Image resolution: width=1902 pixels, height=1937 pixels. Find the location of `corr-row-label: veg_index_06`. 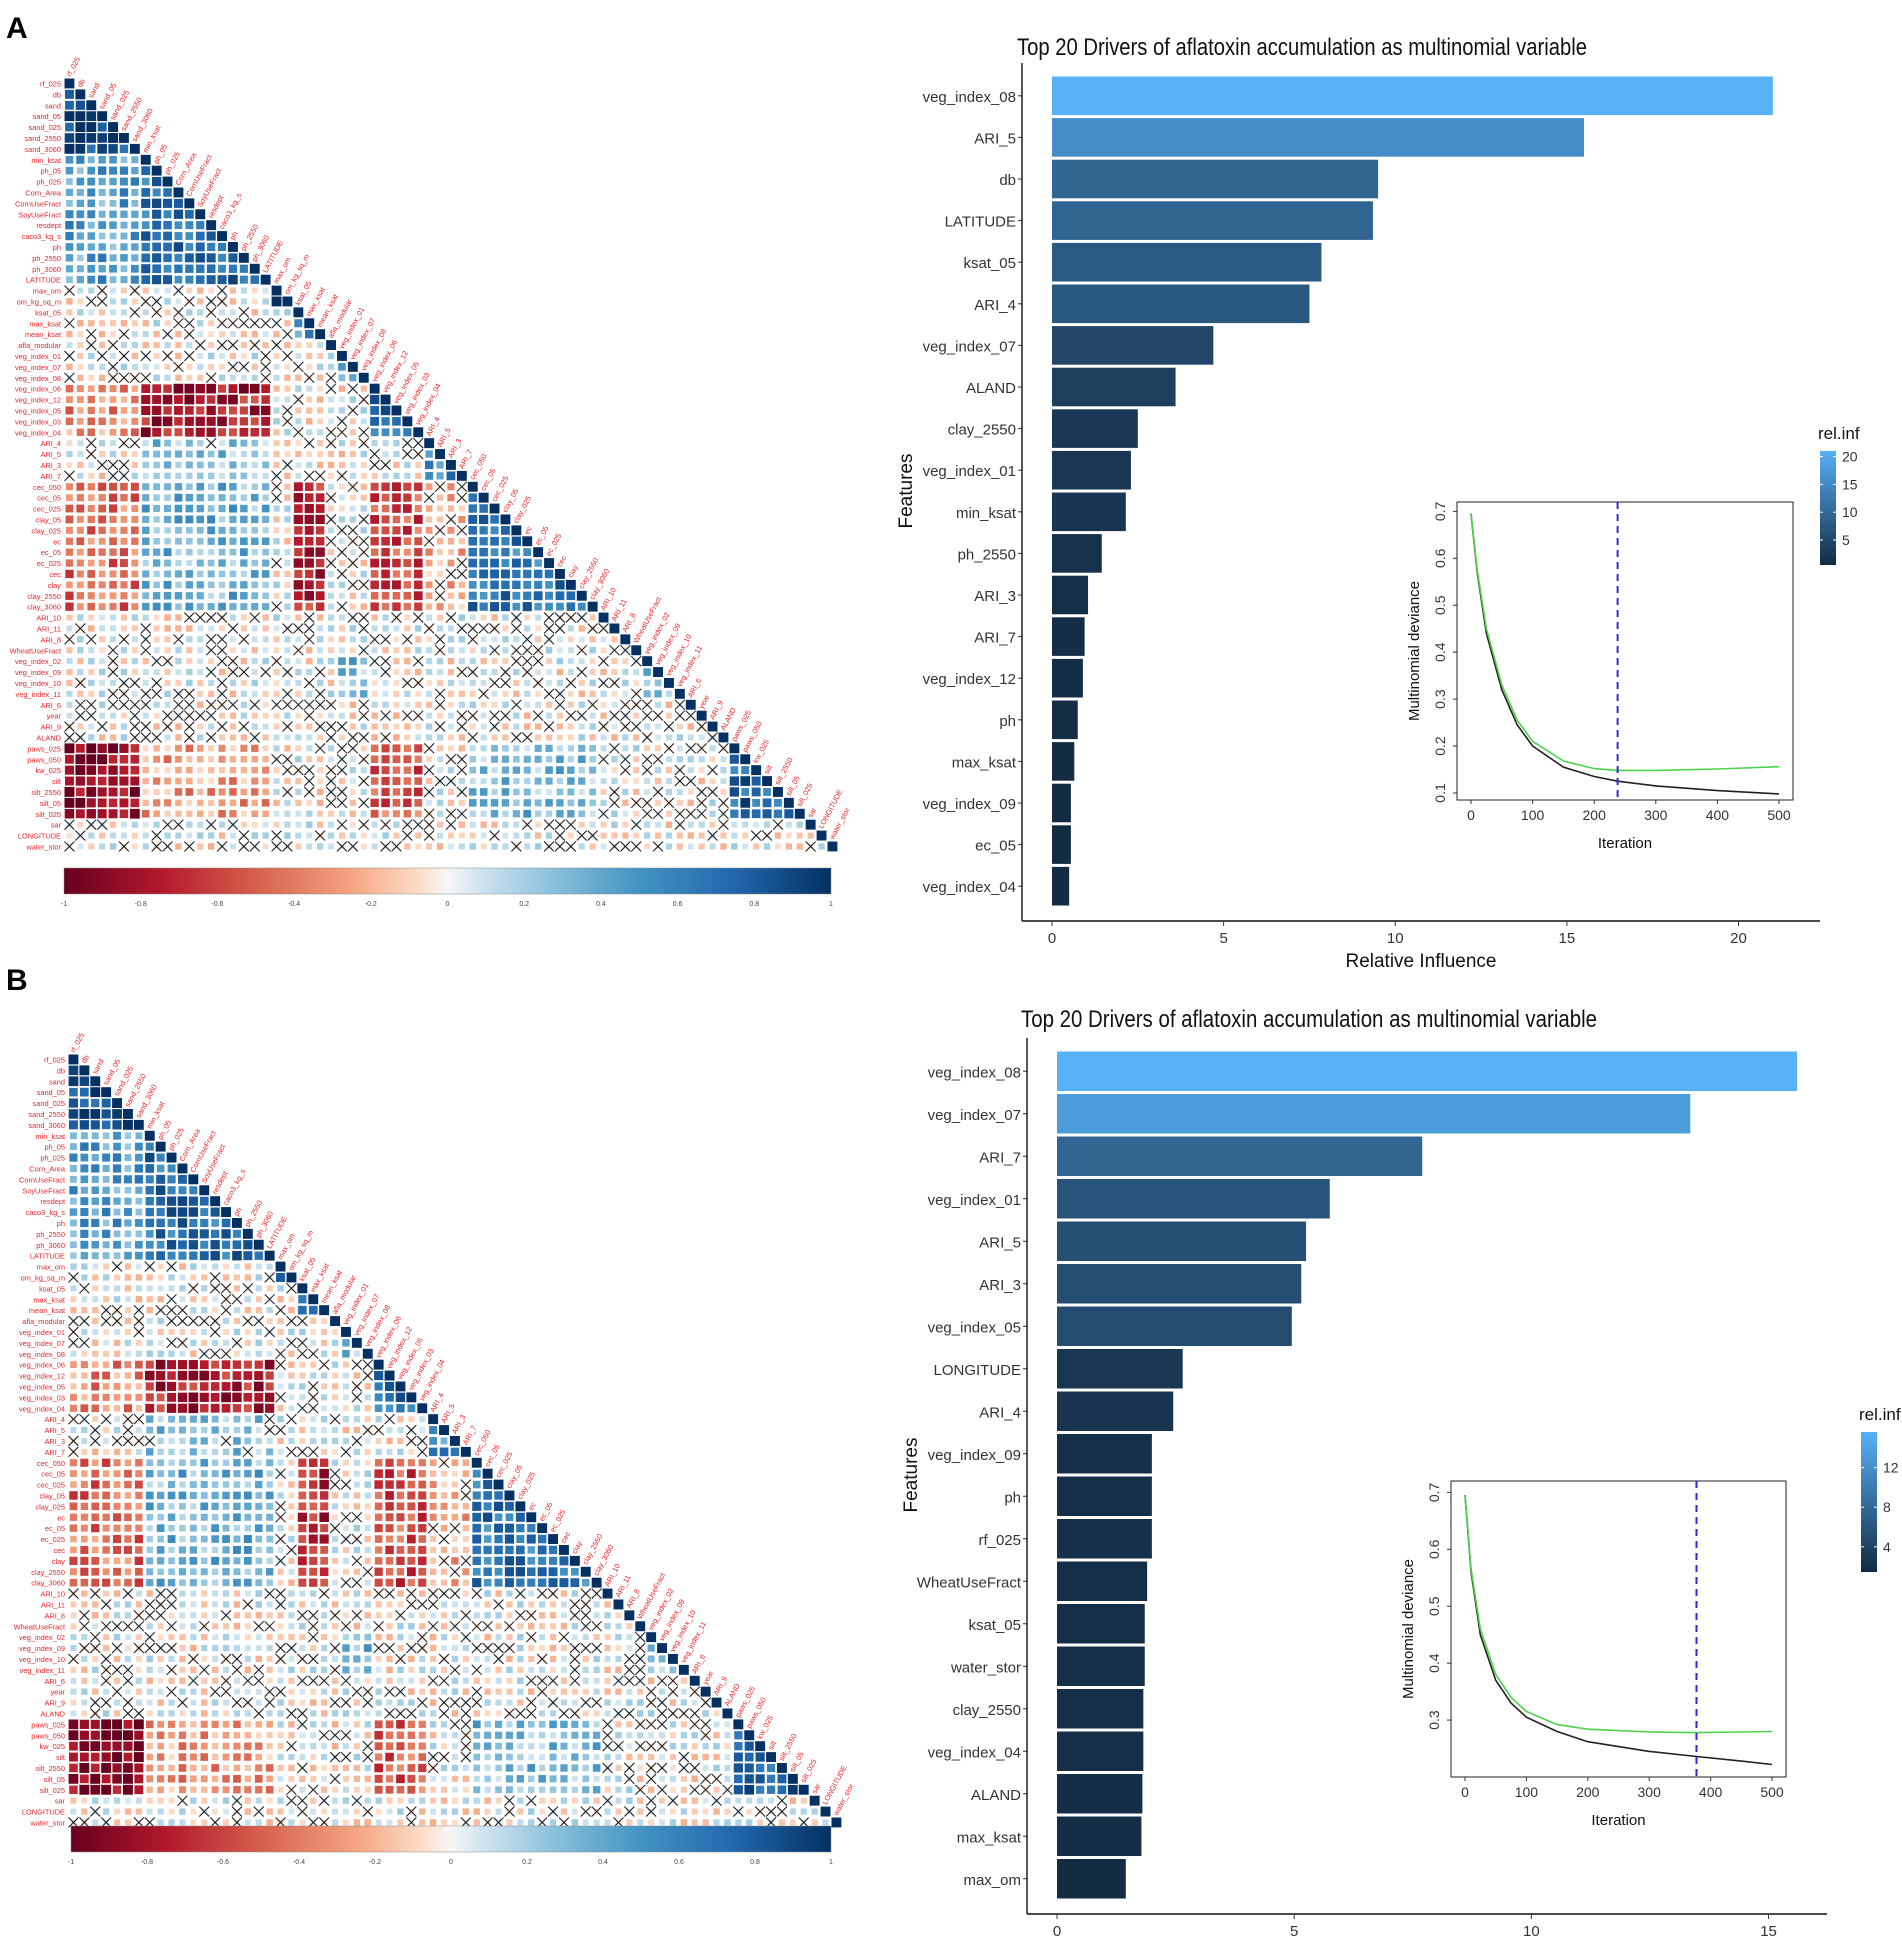

corr-row-label: veg_index_06 is located at coordinates (38, 389).